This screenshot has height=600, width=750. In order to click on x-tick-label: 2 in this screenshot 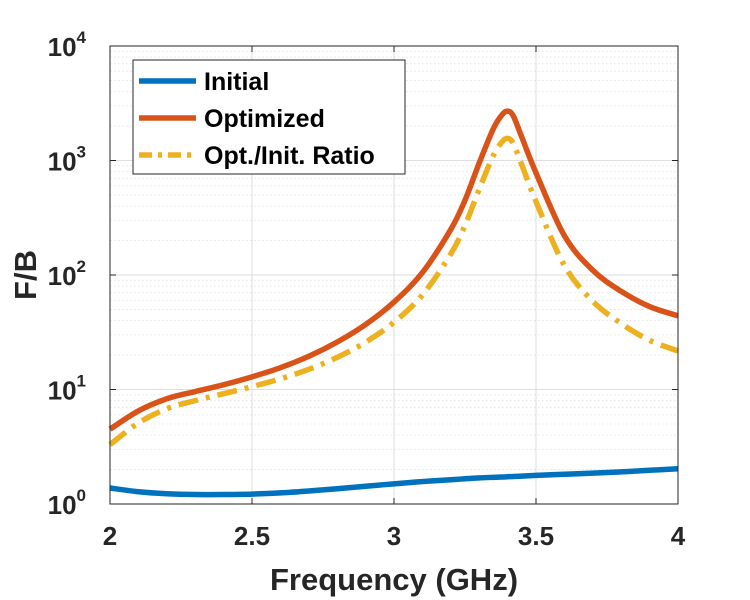, I will do `click(110, 536)`.